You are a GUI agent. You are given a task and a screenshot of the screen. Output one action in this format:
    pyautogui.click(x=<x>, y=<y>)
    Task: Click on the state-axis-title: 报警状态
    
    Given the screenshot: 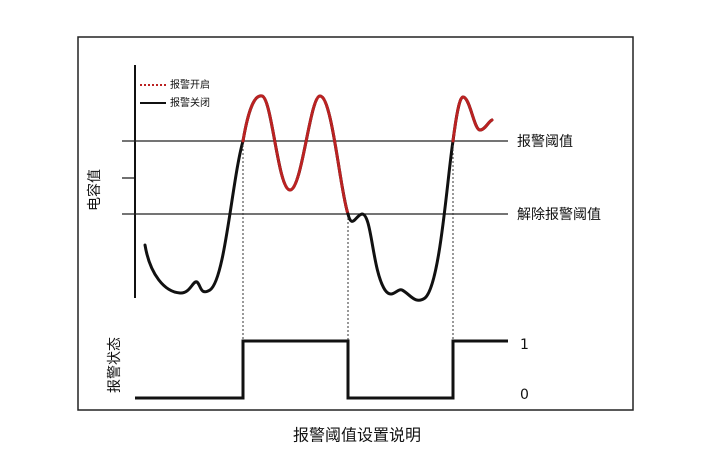 What is the action you would take?
    pyautogui.click(x=115, y=365)
    